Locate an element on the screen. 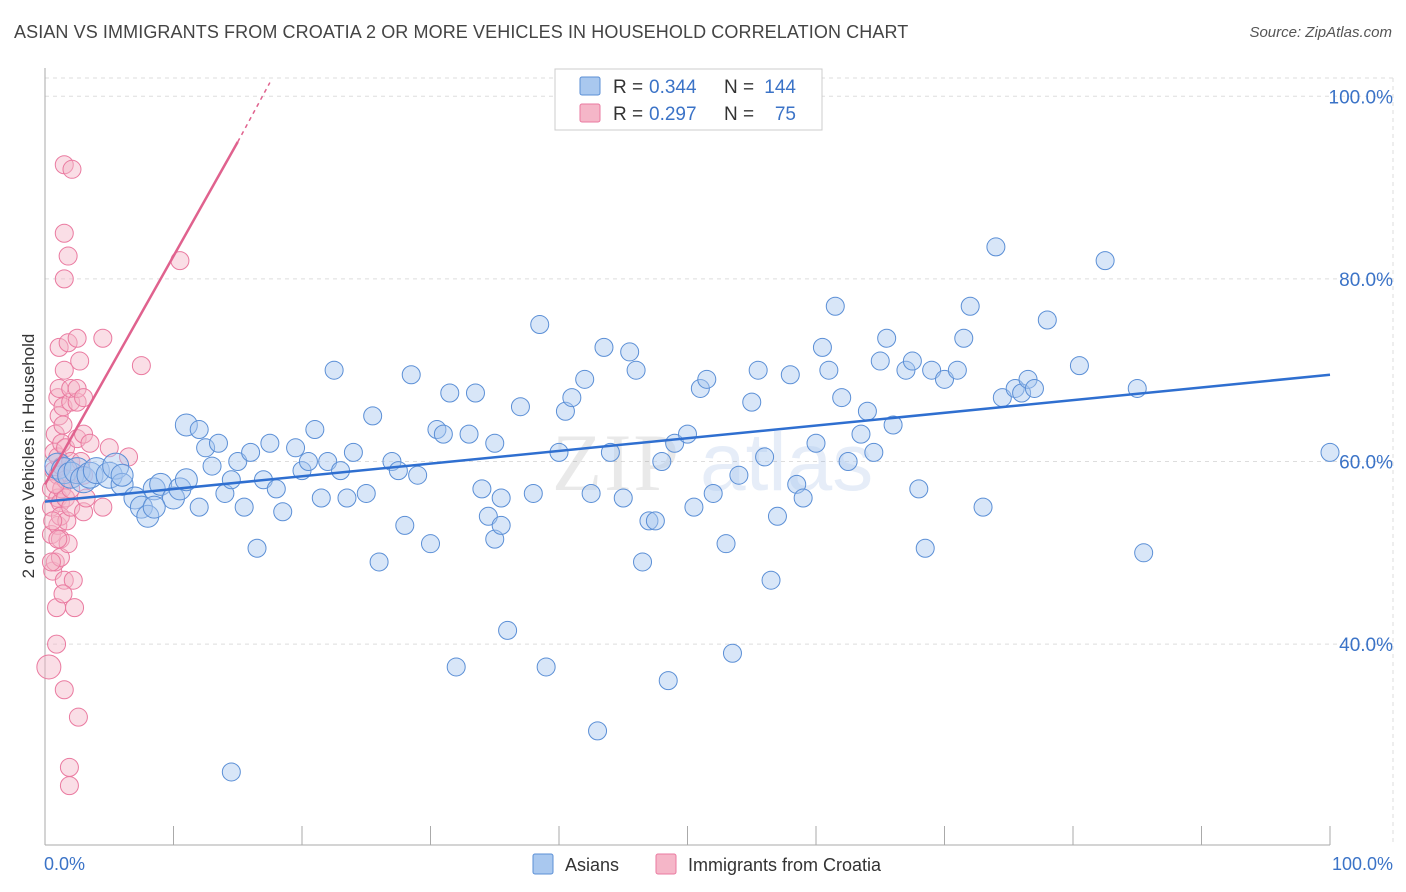 The width and height of the screenshot is (1406, 892). x-tick-label: 0.0% is located at coordinates (64, 864).